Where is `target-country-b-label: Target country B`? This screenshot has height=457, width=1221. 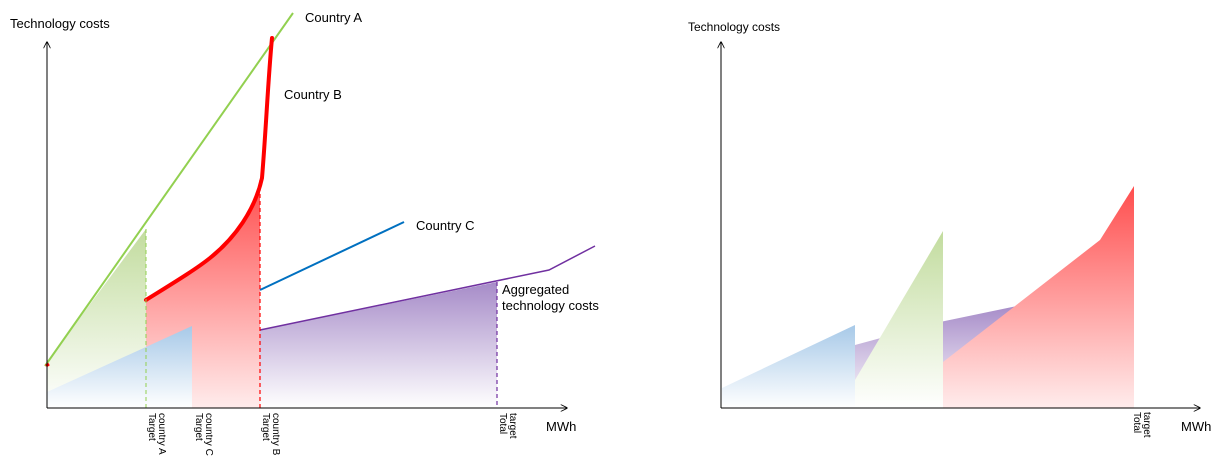
target-country-b-label: Target country B is located at coordinates (270, 434).